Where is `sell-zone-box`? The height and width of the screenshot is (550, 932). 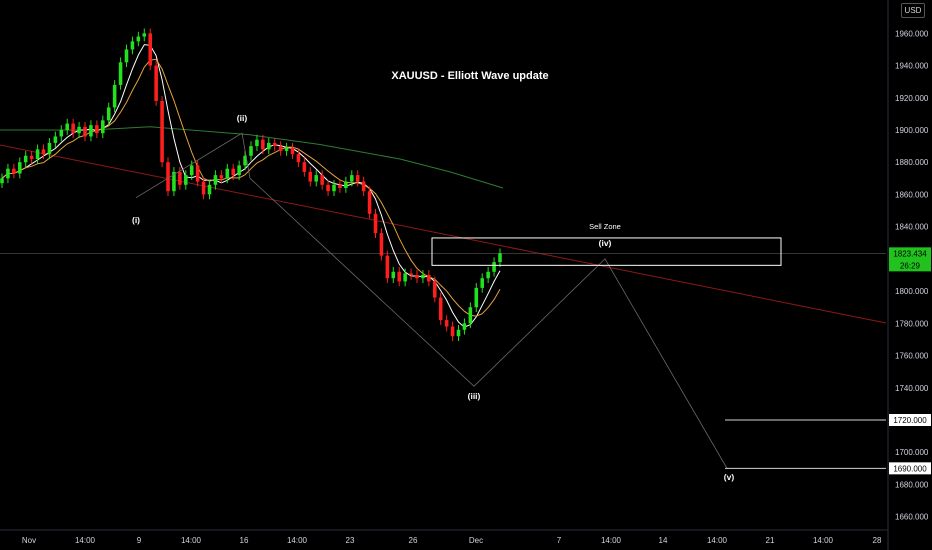 sell-zone-box is located at coordinates (606, 251).